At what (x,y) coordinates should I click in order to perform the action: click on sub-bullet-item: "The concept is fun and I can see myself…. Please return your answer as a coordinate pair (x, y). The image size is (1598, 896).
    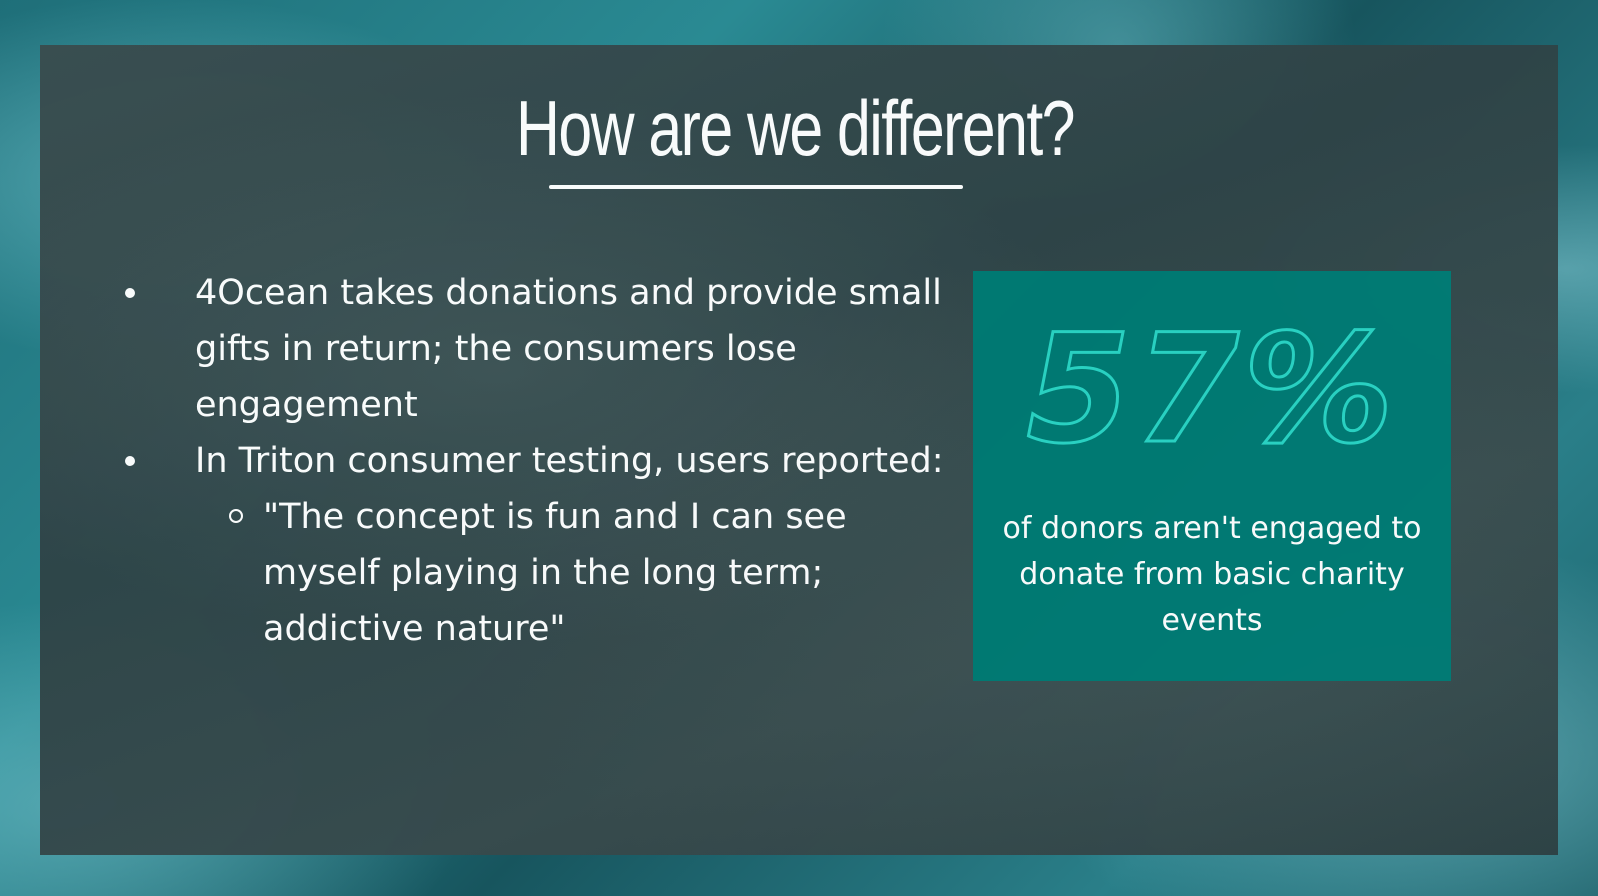
    Looking at the image, I should click on (580, 573).